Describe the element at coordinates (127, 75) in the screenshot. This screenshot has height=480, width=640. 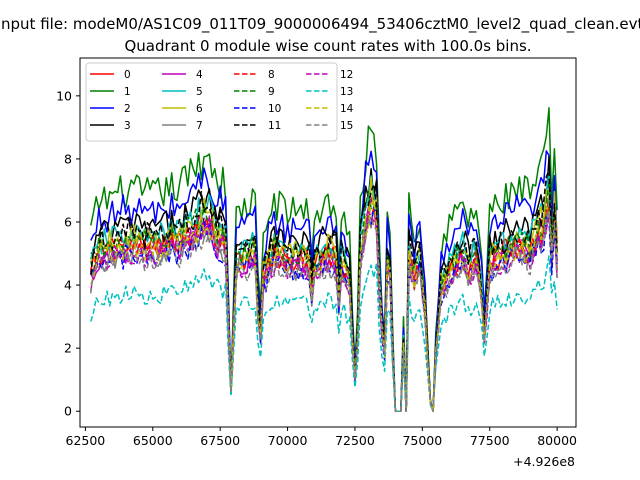
I see `legend-label-0: 0` at that location.